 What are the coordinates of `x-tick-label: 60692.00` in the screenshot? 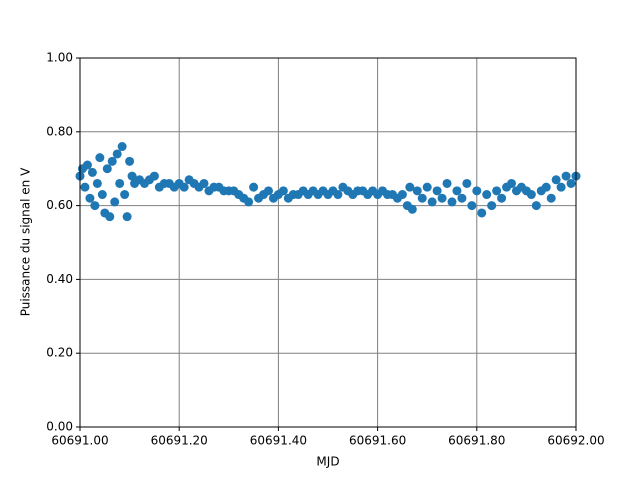 It's located at (575, 441).